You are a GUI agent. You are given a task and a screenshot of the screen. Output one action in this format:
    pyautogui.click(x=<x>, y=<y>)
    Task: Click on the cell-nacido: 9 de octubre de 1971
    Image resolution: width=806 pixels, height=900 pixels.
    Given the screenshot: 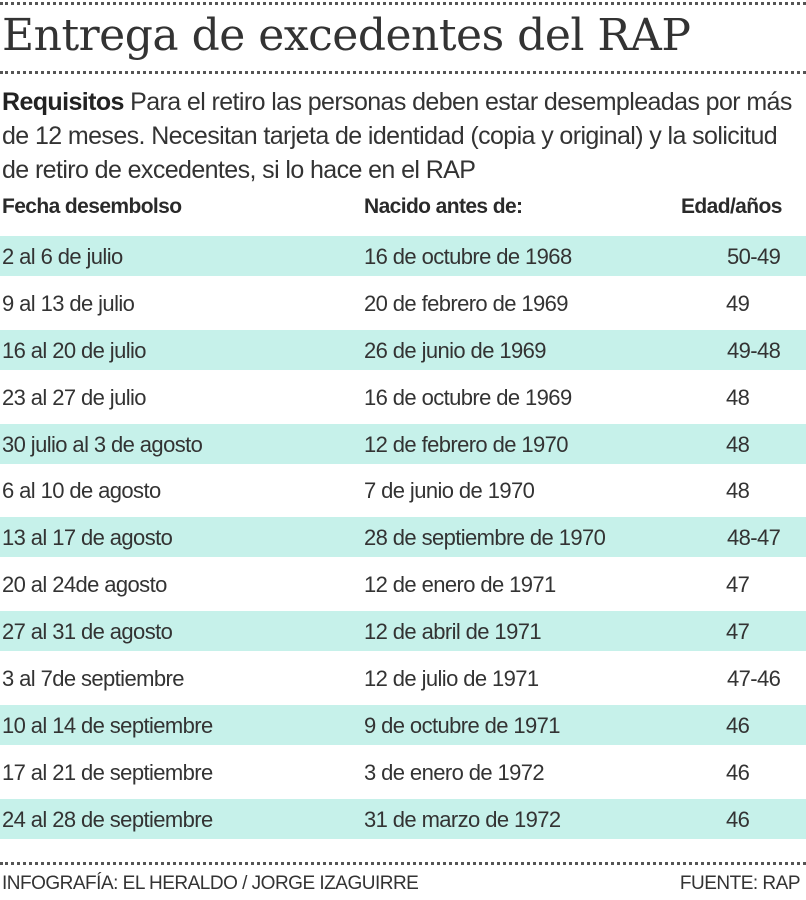 What is the action you would take?
    pyautogui.click(x=462, y=725)
    